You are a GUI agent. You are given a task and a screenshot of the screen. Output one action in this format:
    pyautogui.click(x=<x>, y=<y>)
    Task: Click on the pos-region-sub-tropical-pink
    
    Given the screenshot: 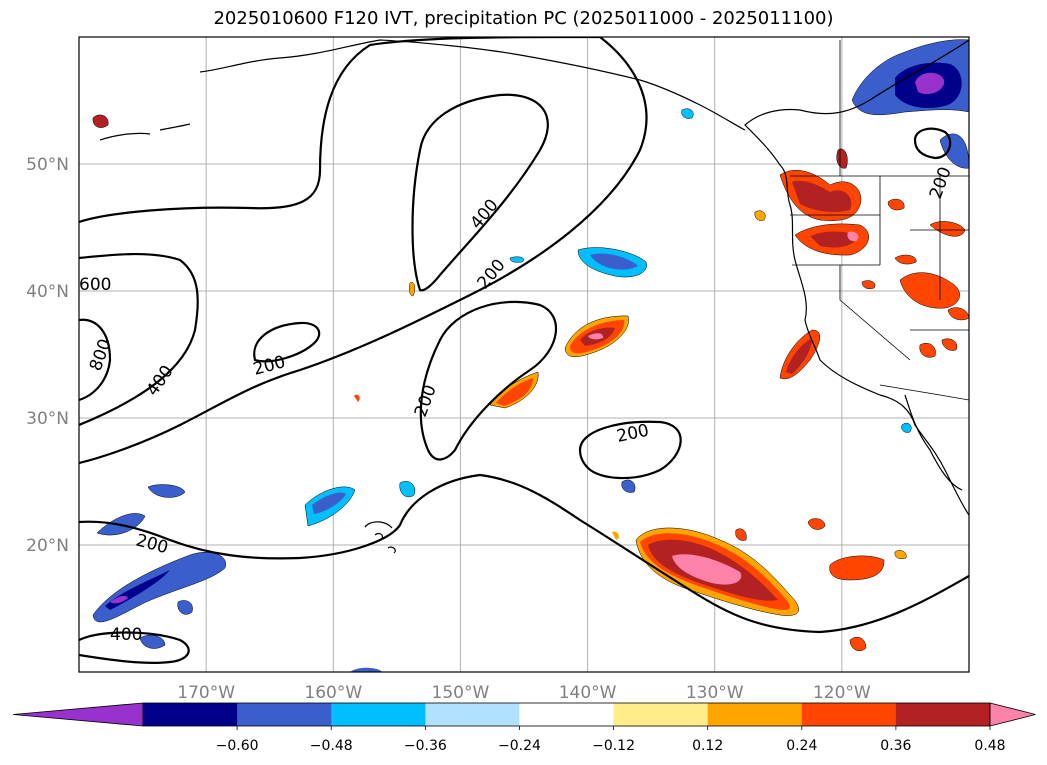 What is the action you would take?
    pyautogui.click(x=707, y=569)
    